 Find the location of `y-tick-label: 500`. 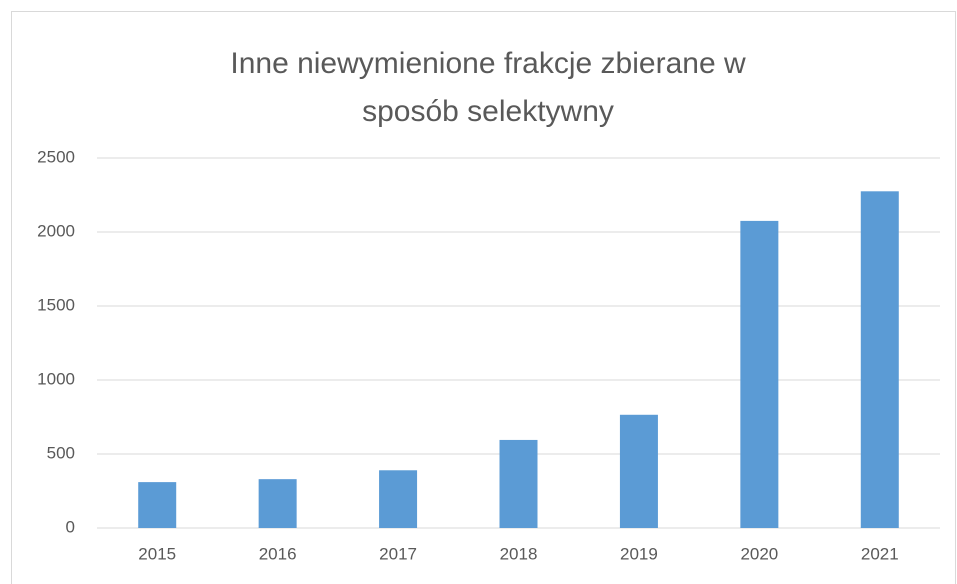

y-tick-label: 500 is located at coordinates (61, 452).